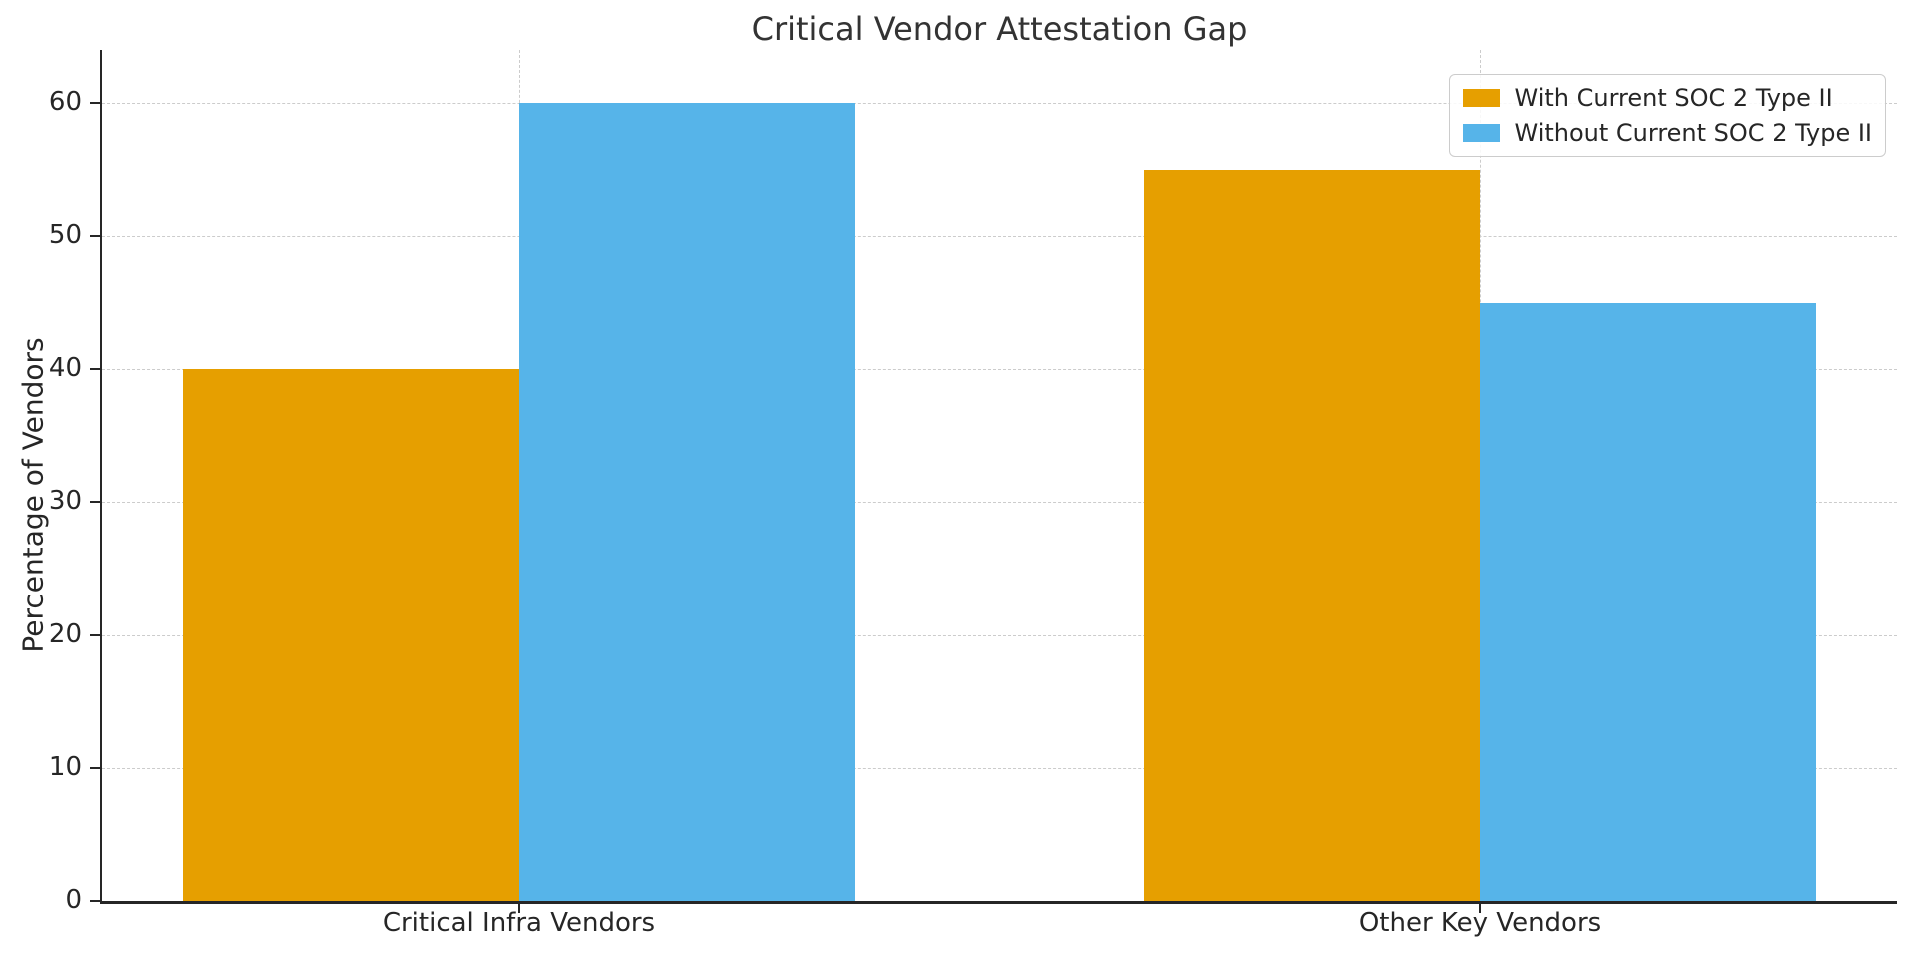 This screenshot has width=1920, height=960. I want to click on y-tick-label-50: 50, so click(65, 235).